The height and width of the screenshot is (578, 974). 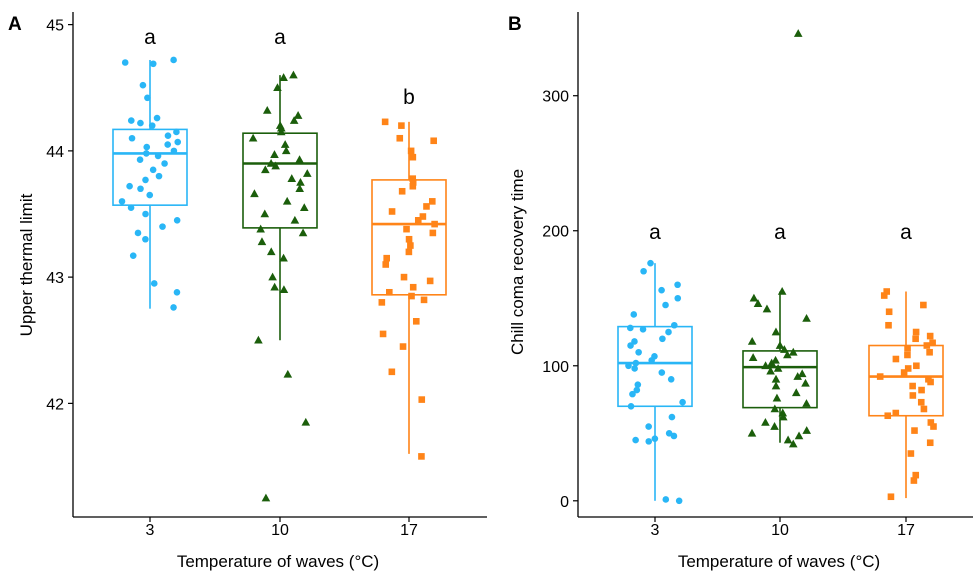 What do you see at coordinates (55, 404) in the screenshot?
I see `y-tick-label: 42` at bounding box center [55, 404].